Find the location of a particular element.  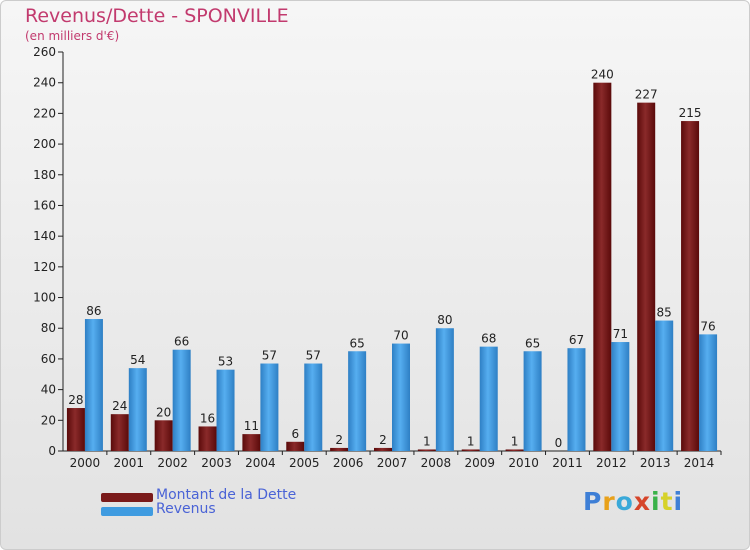

debt-value-label: 28 is located at coordinates (75, 400).